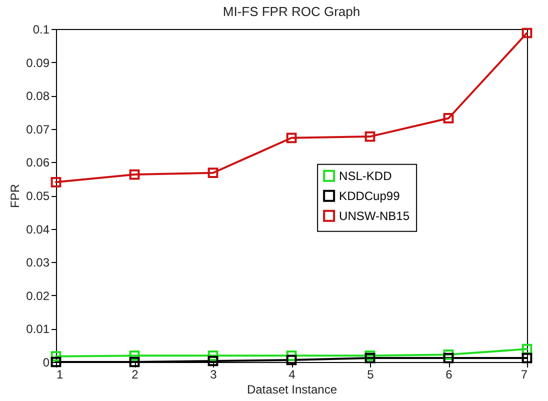 This screenshot has width=548, height=401. What do you see at coordinates (291, 11) in the screenshot?
I see `chart-title: MI-FS FPR ROC Graph` at bounding box center [291, 11].